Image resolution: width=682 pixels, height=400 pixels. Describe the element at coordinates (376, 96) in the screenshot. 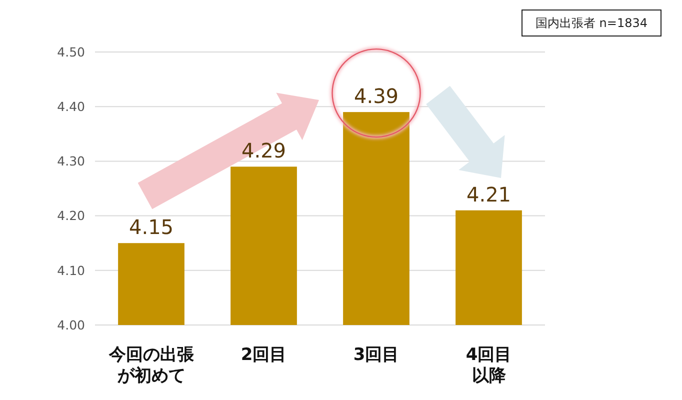

I see `data-label: 4.39` at that location.